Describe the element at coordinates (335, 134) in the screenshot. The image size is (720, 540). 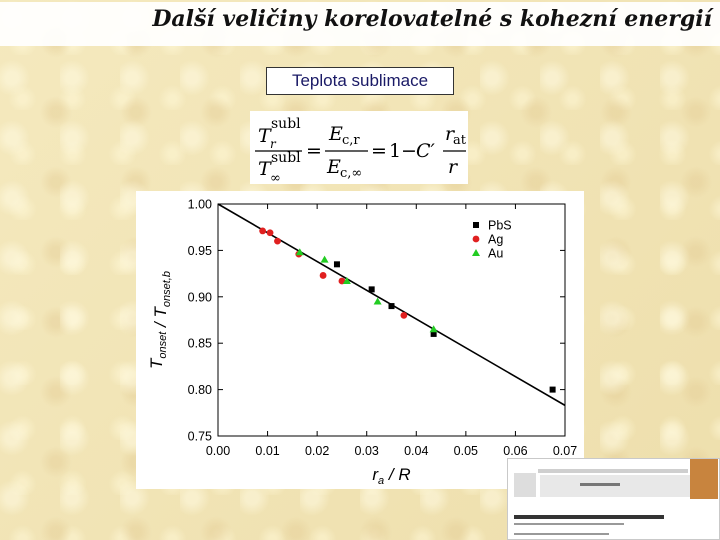
I see `mid-num-var: E` at that location.